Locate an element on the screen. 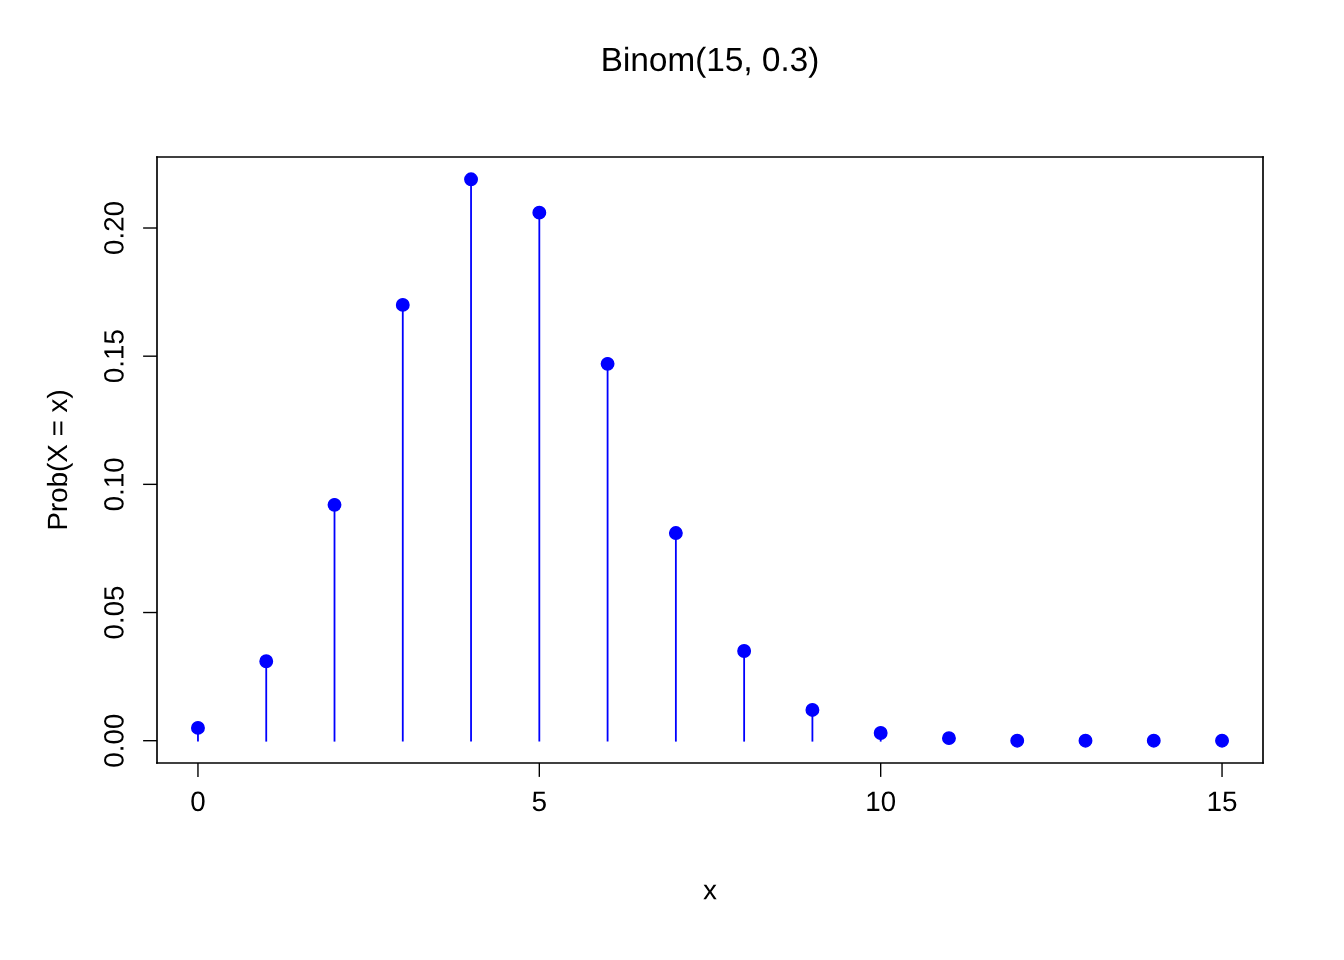 The width and height of the screenshot is (1344, 960). y-tick-label: 0.15 is located at coordinates (114, 356).